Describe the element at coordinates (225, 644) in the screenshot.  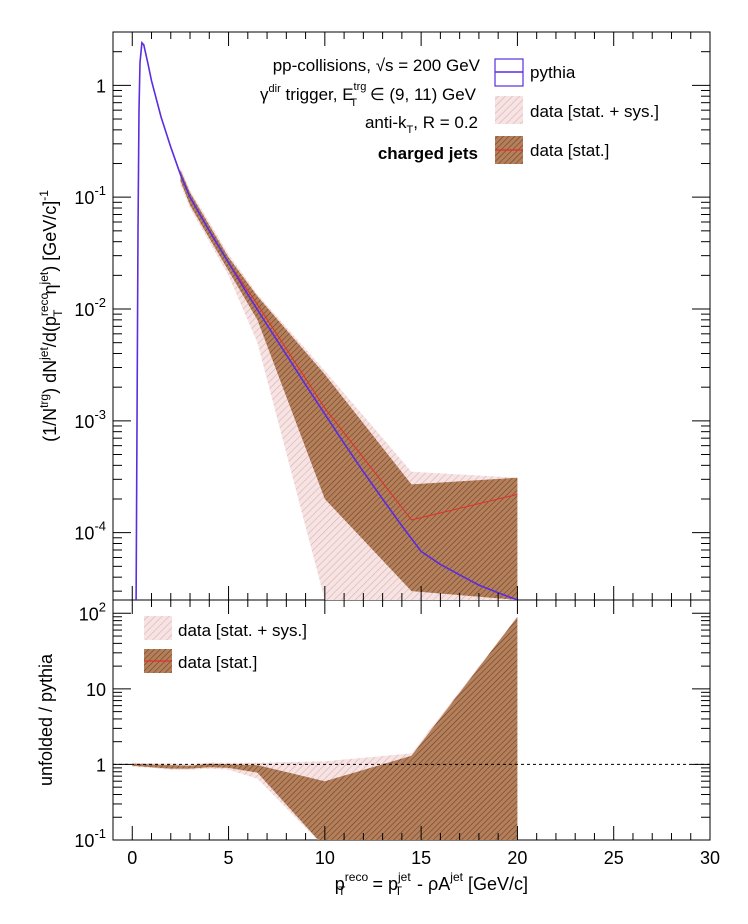
I see `bottom-legend: data [stat. + sys.] data [stat.]` at that location.